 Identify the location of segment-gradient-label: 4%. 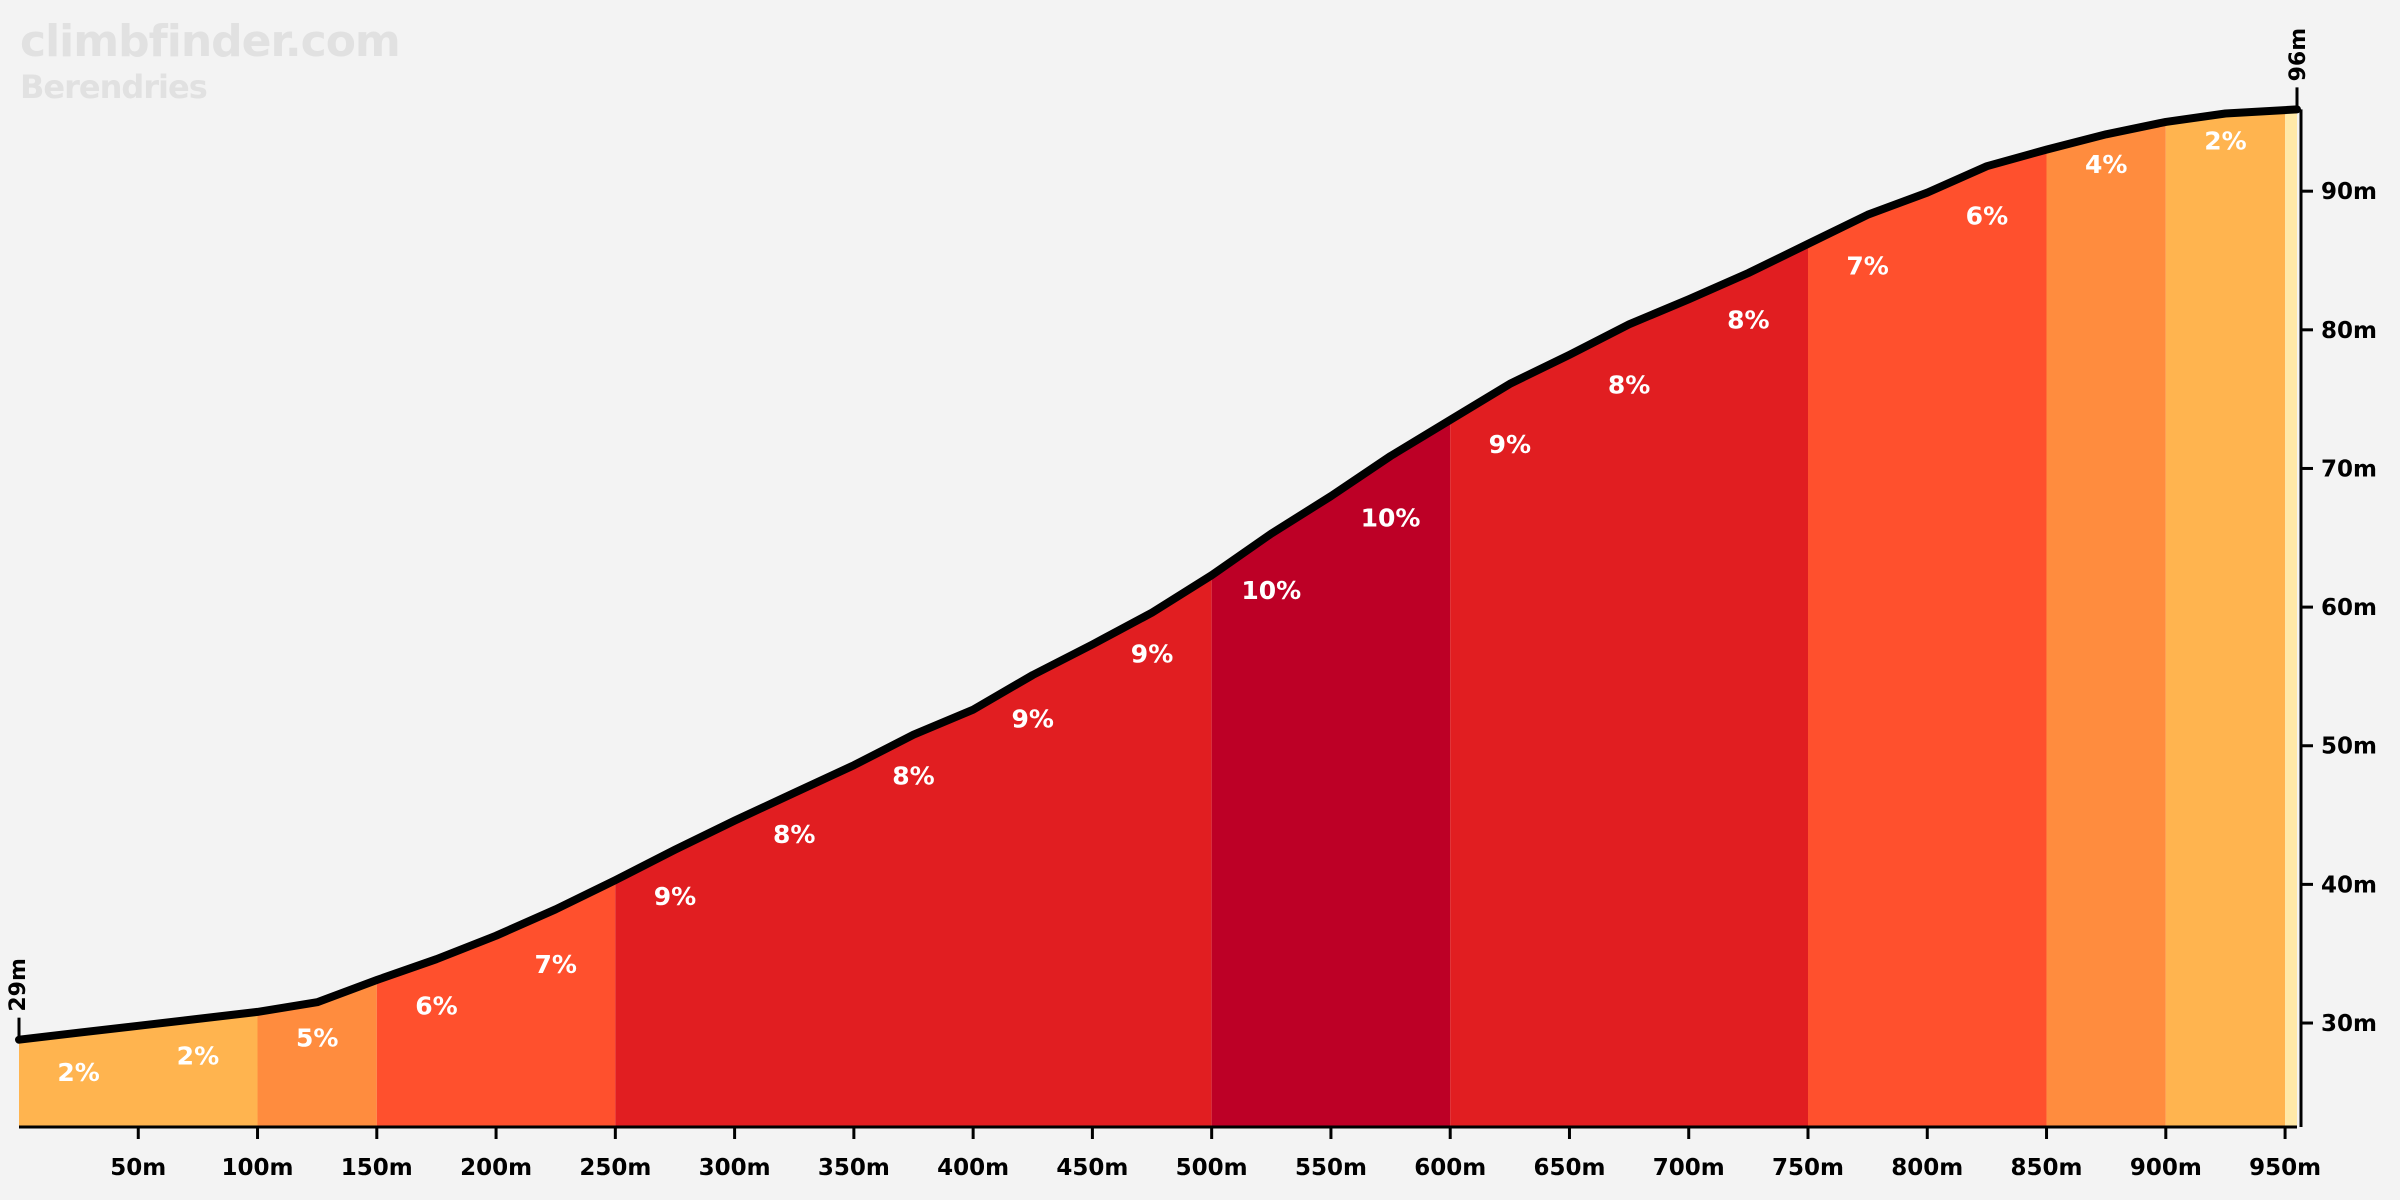
(2106, 164).